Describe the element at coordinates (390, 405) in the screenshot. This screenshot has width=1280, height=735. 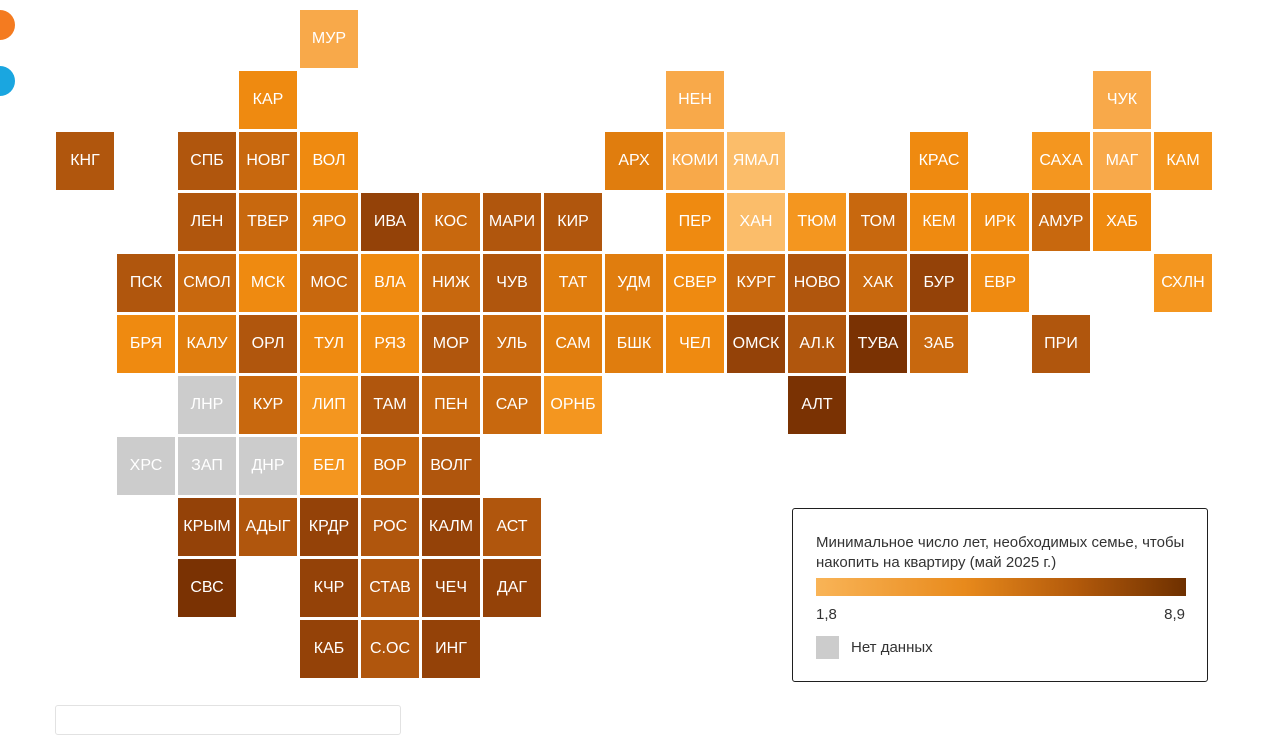
I see `region-tile: ТАМ` at that location.